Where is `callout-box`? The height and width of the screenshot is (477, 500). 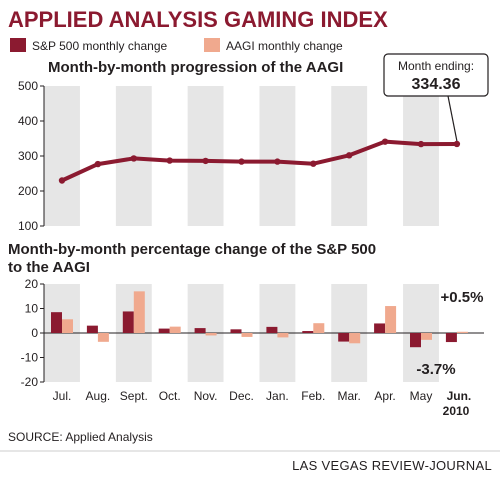
callout-box is located at coordinates (436, 75).